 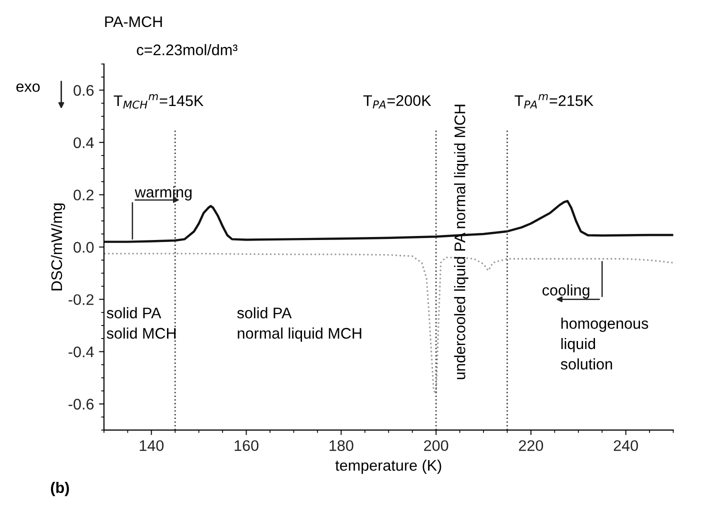 What do you see at coordinates (436, 446) in the screenshot?
I see `x-tick-label: 200` at bounding box center [436, 446].